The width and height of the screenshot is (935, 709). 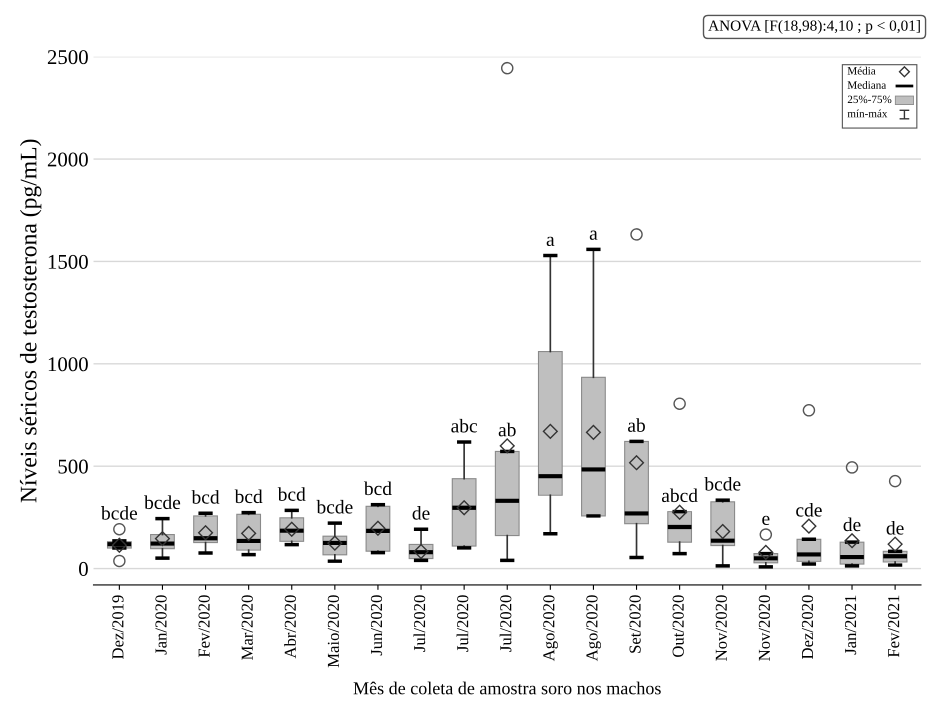 What do you see at coordinates (809, 509) in the screenshot?
I see `annotation: cde` at bounding box center [809, 509].